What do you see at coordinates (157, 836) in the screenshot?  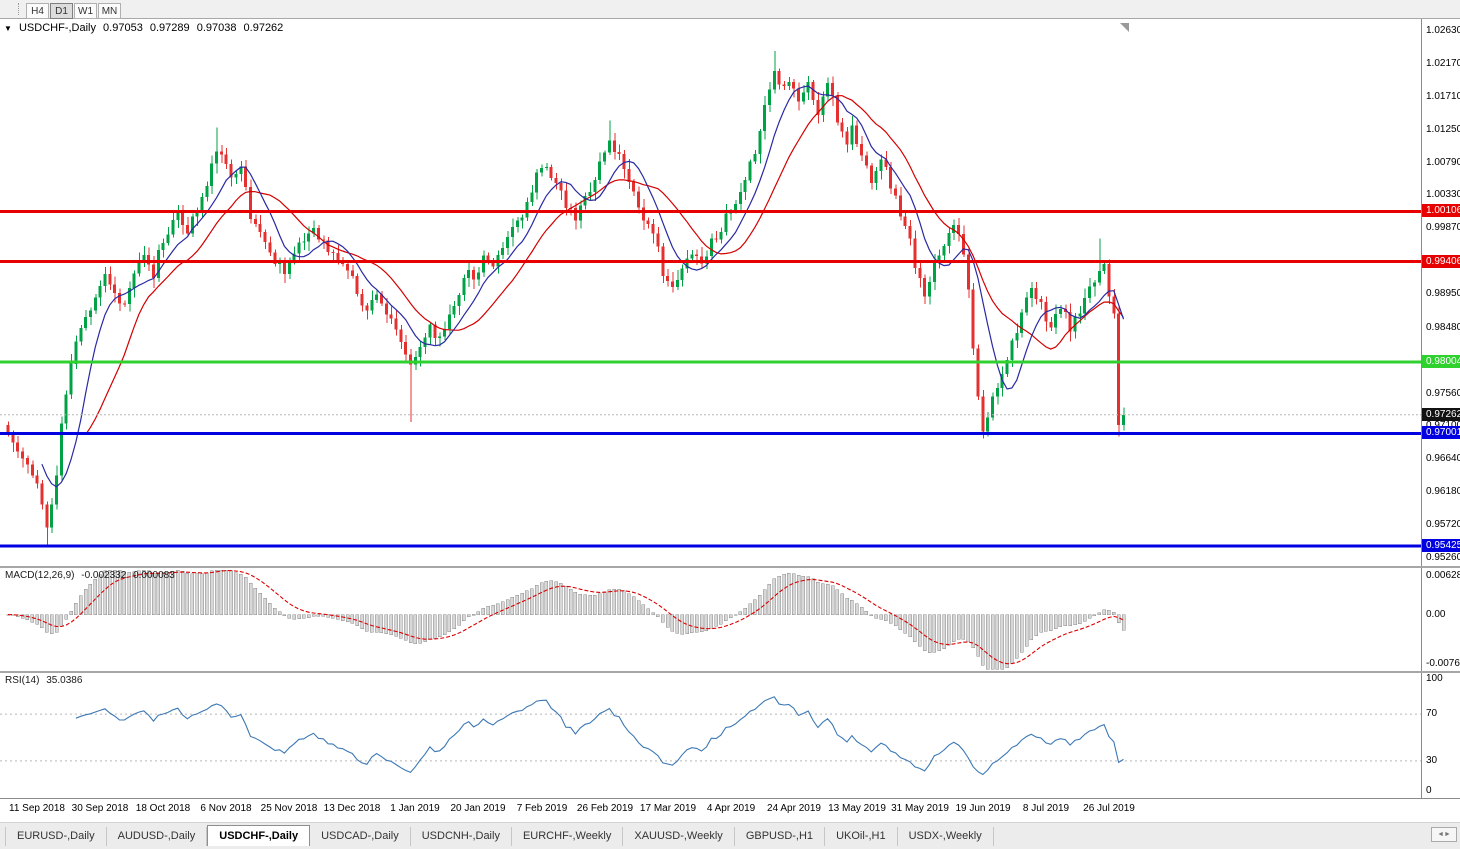 I see `chart-tab: AUDUSD-,Daily` at bounding box center [157, 836].